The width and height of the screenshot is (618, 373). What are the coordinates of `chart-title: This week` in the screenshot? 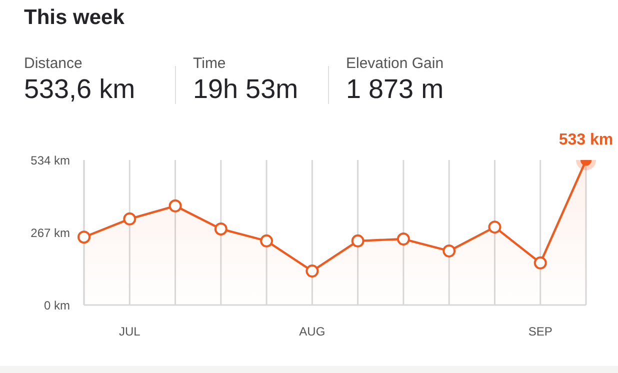 It's located at (74, 18).